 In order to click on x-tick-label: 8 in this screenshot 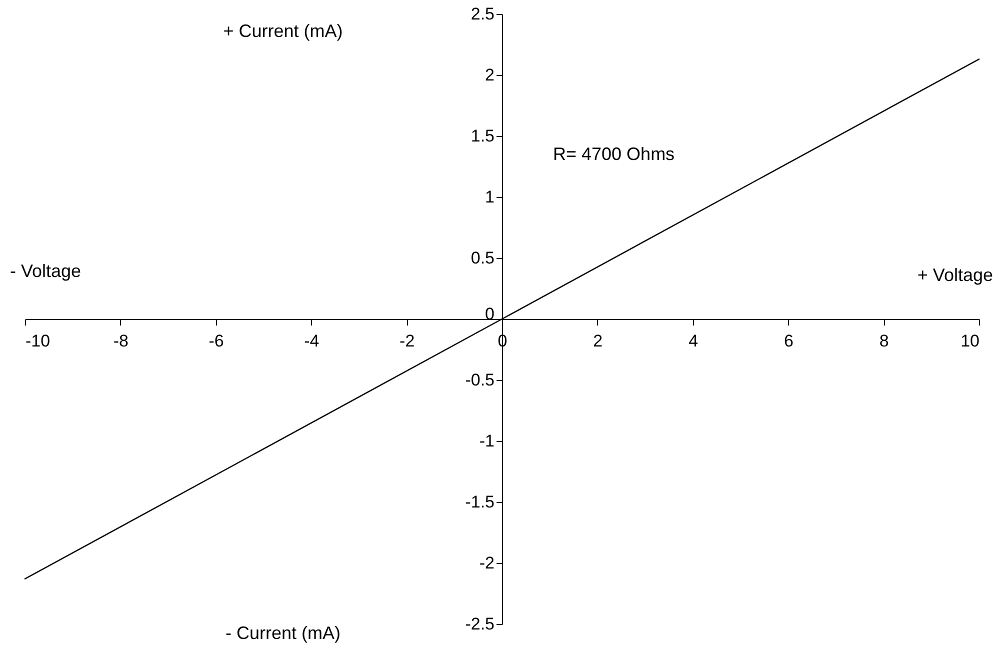, I will do `click(884, 341)`.